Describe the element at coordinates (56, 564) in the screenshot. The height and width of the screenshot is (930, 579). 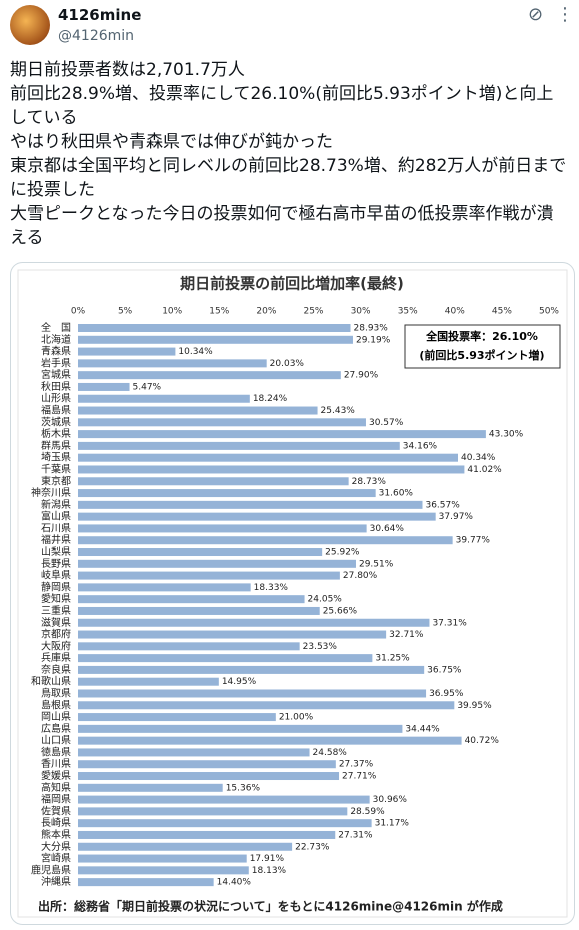
I see `y-tick-label: 長野県` at that location.